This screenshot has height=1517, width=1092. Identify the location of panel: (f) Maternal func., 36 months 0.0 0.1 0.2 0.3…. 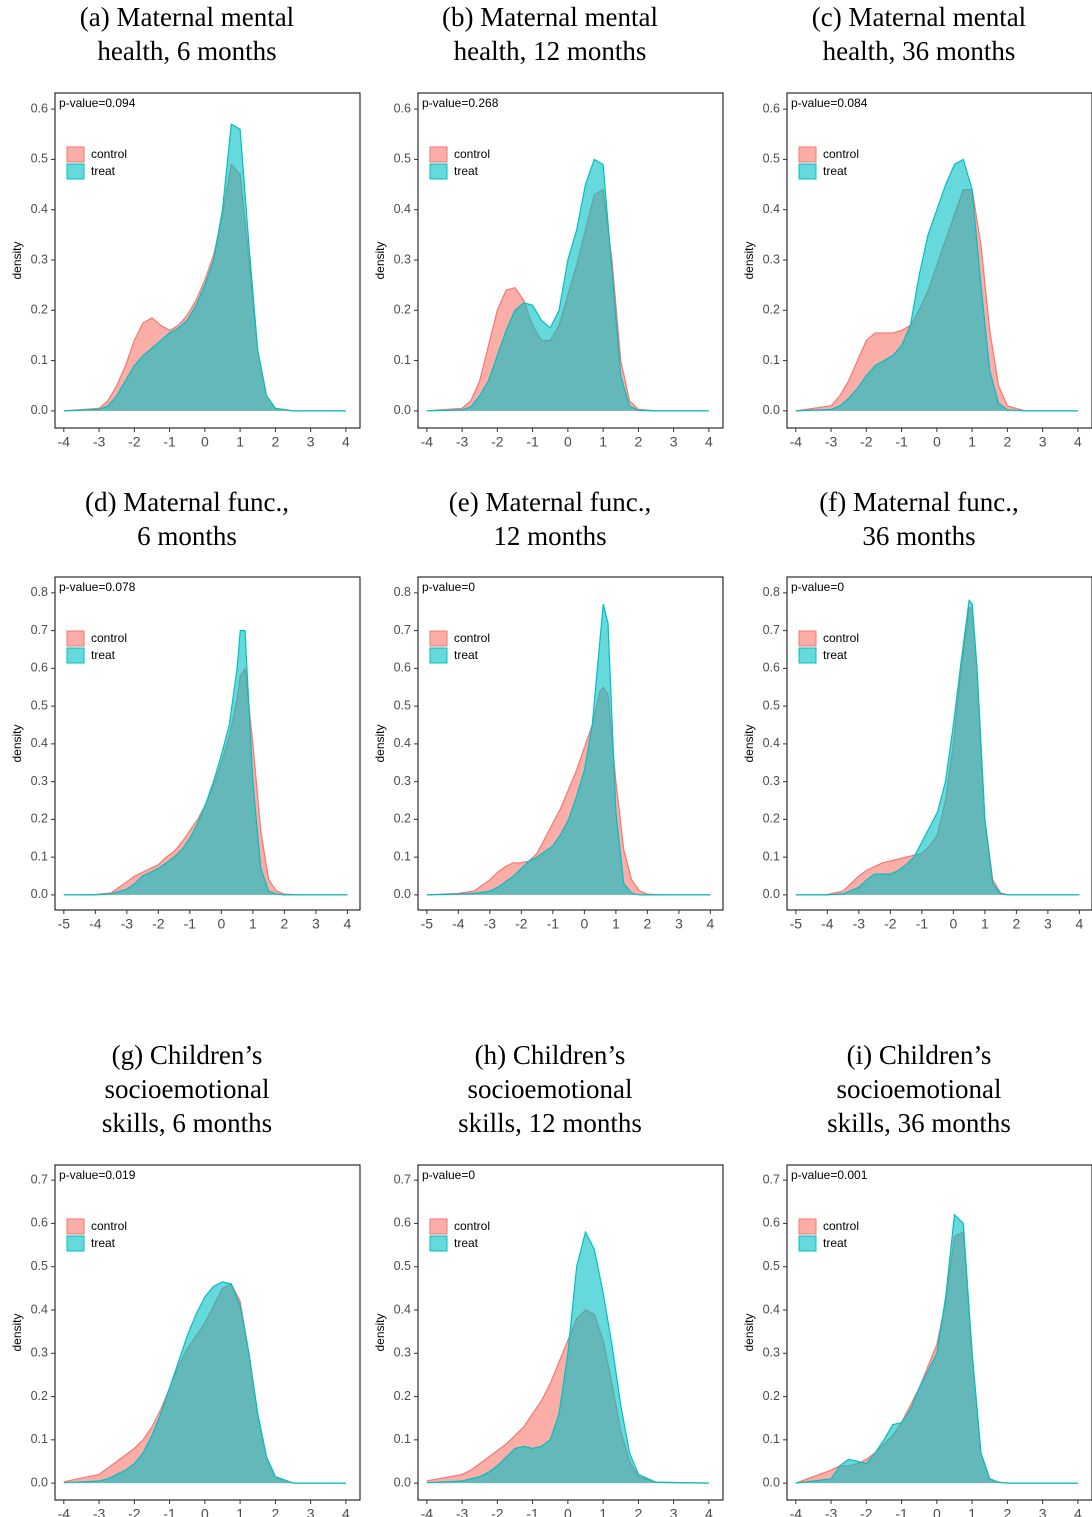
(917, 709).